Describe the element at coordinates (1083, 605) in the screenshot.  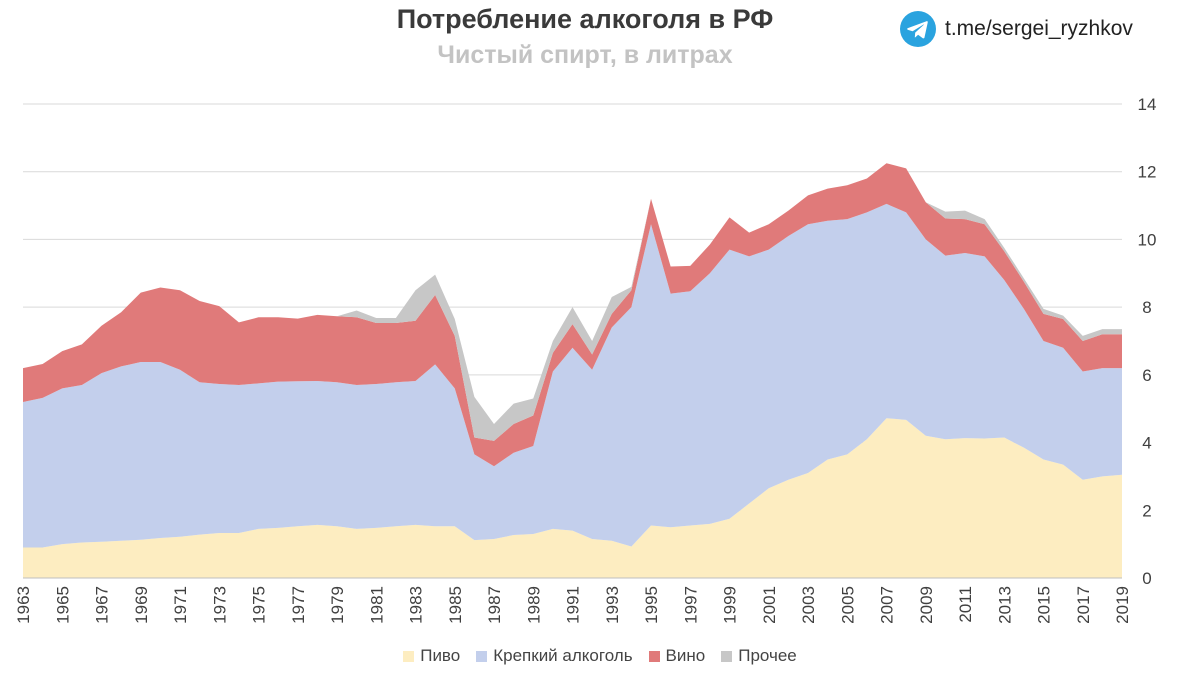
I see `x-tick-label: 2017` at that location.